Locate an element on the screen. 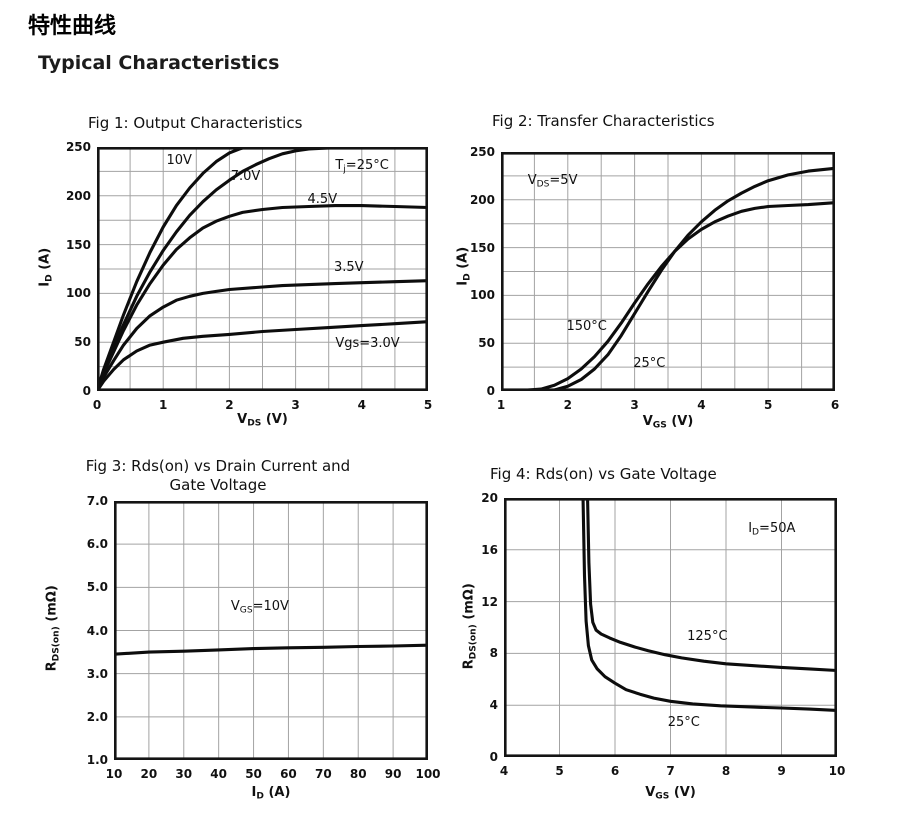 Image resolution: width=902 pixels, height=817 pixels. x-tick-label: 0 is located at coordinates (97, 405).